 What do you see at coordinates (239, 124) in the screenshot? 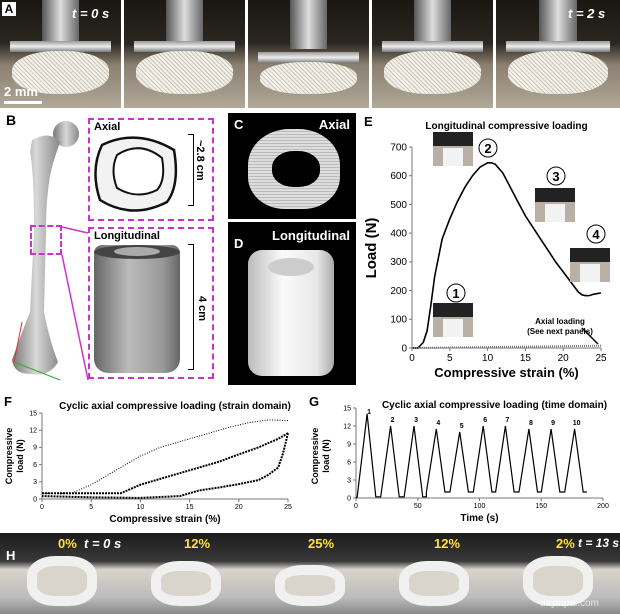
I see `panel-label-c: C` at bounding box center [239, 124].